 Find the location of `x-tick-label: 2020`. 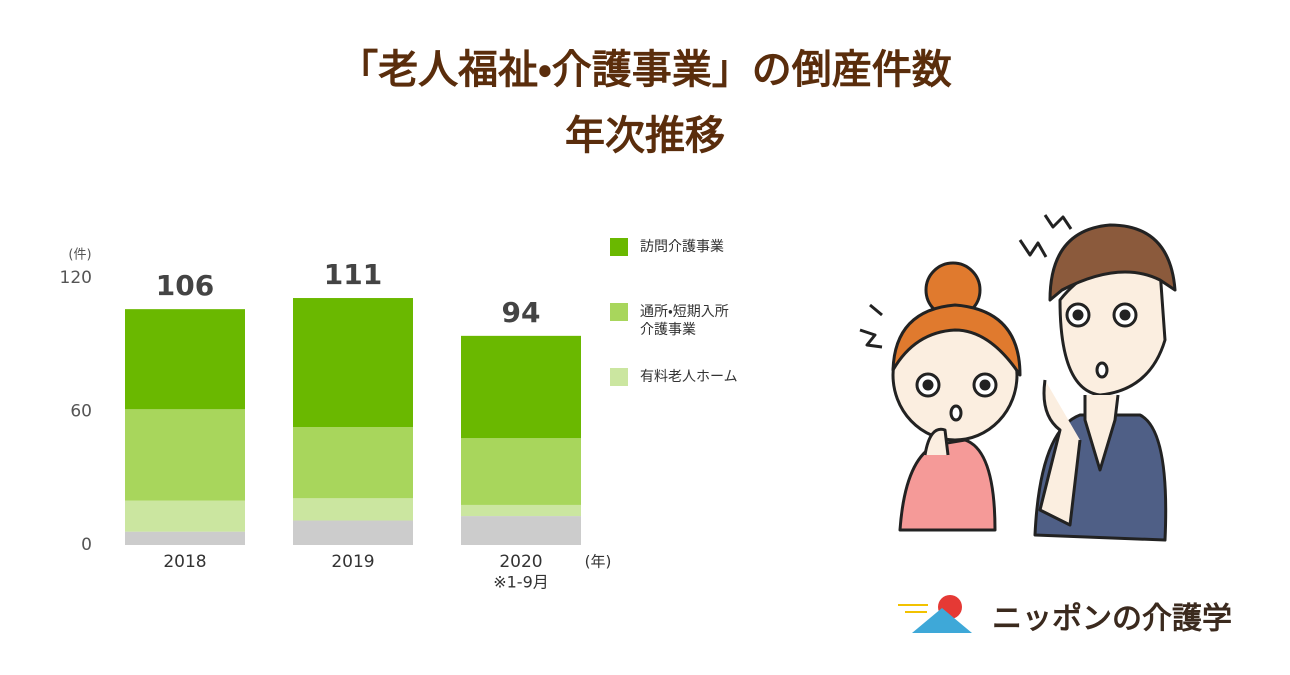

x-tick-label: 2020 is located at coordinates (520, 562).